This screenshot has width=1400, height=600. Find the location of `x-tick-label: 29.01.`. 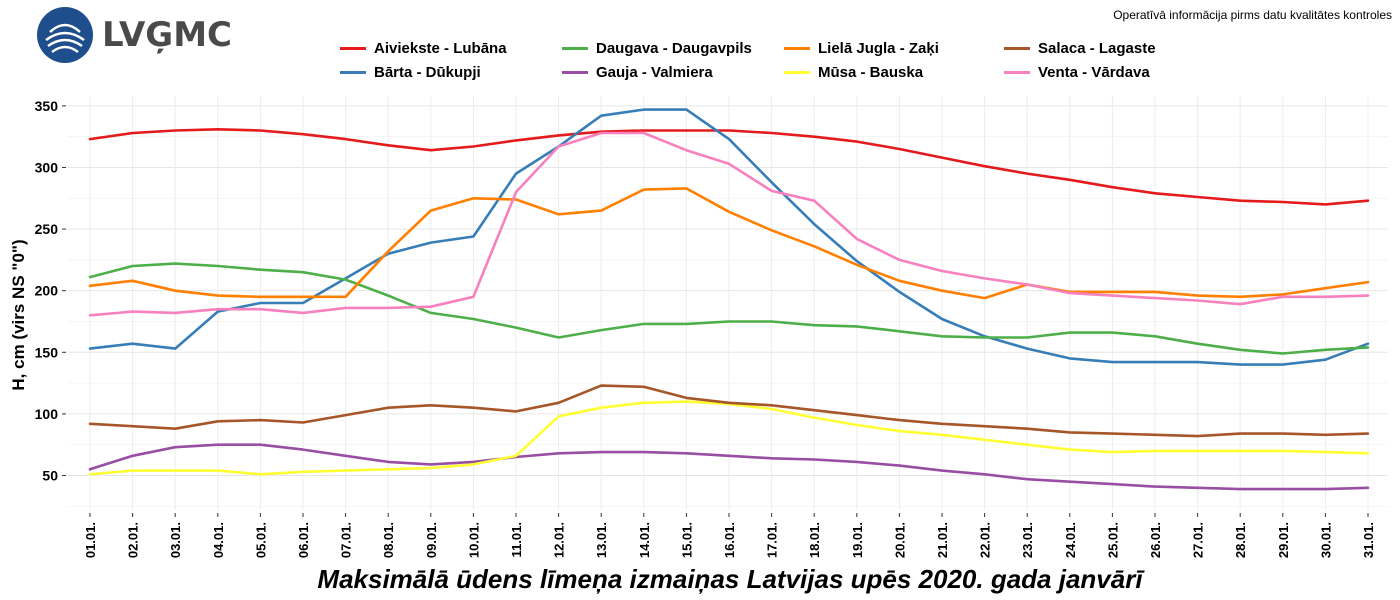

x-tick-label: 29.01. is located at coordinates (1283, 540).